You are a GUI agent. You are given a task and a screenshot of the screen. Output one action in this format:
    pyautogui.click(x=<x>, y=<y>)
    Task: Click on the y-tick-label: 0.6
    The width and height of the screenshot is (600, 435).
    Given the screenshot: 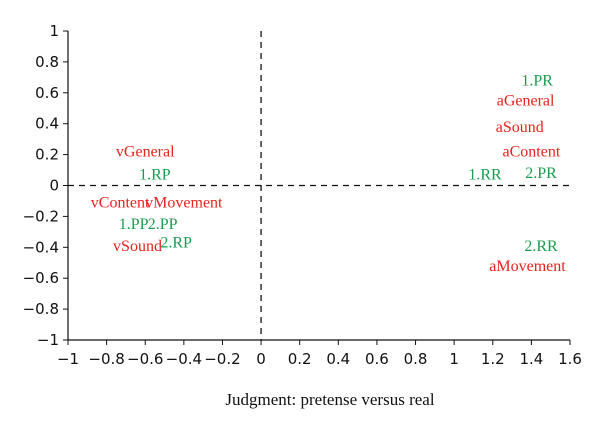 What is the action you would take?
    pyautogui.click(x=47, y=93)
    